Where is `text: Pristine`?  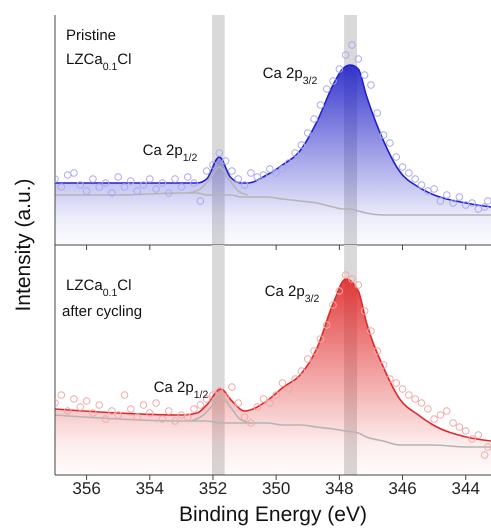 text: Pristine is located at coordinates (91, 35).